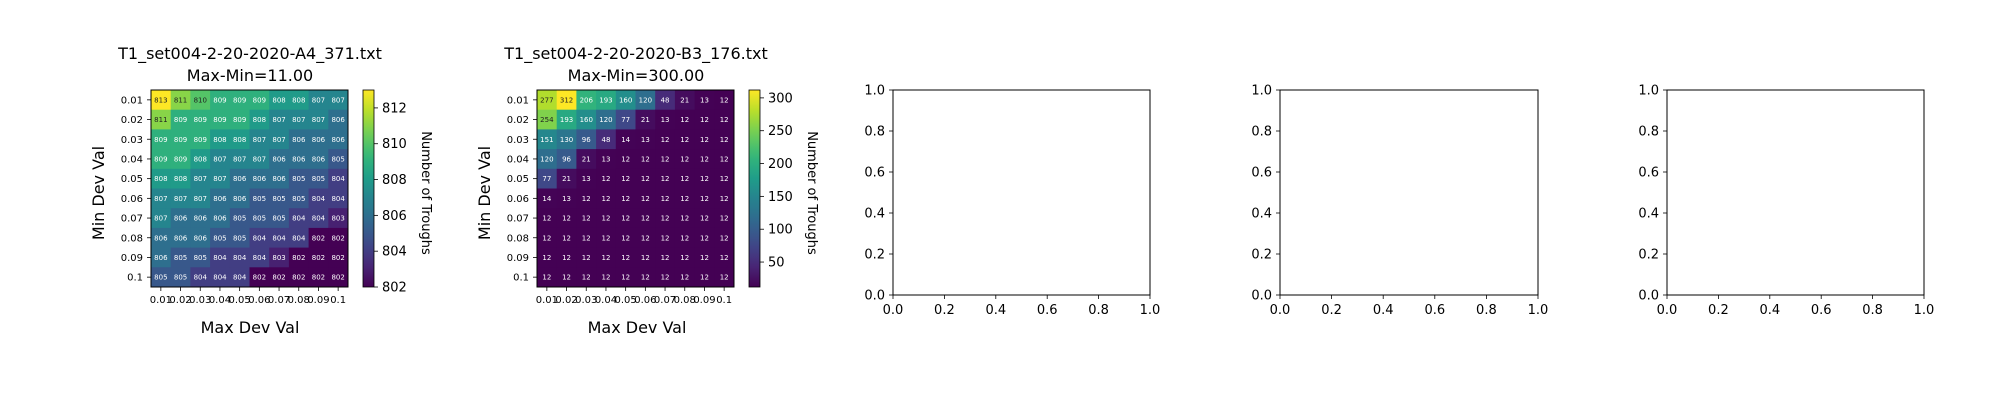 This screenshot has height=400, width=2000. Describe the element at coordinates (259, 300) in the screenshot. I see `x-tick-label: 0.06` at that location.